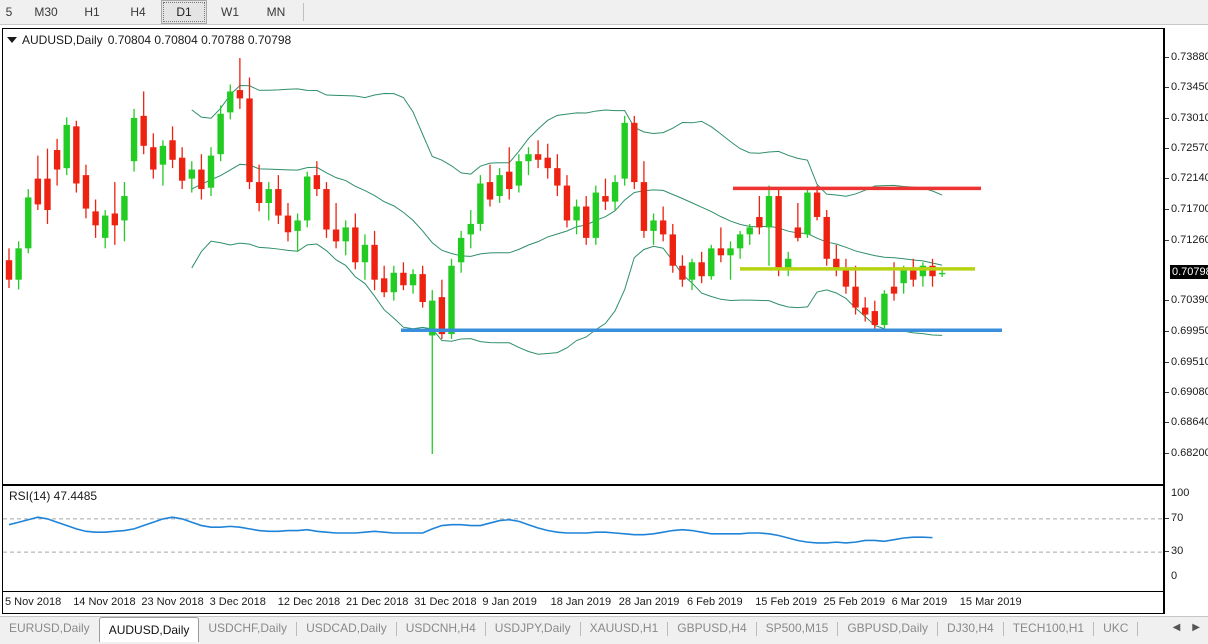  What do you see at coordinates (1116, 628) in the screenshot?
I see `chart-tab-ukc: UKC` at bounding box center [1116, 628].